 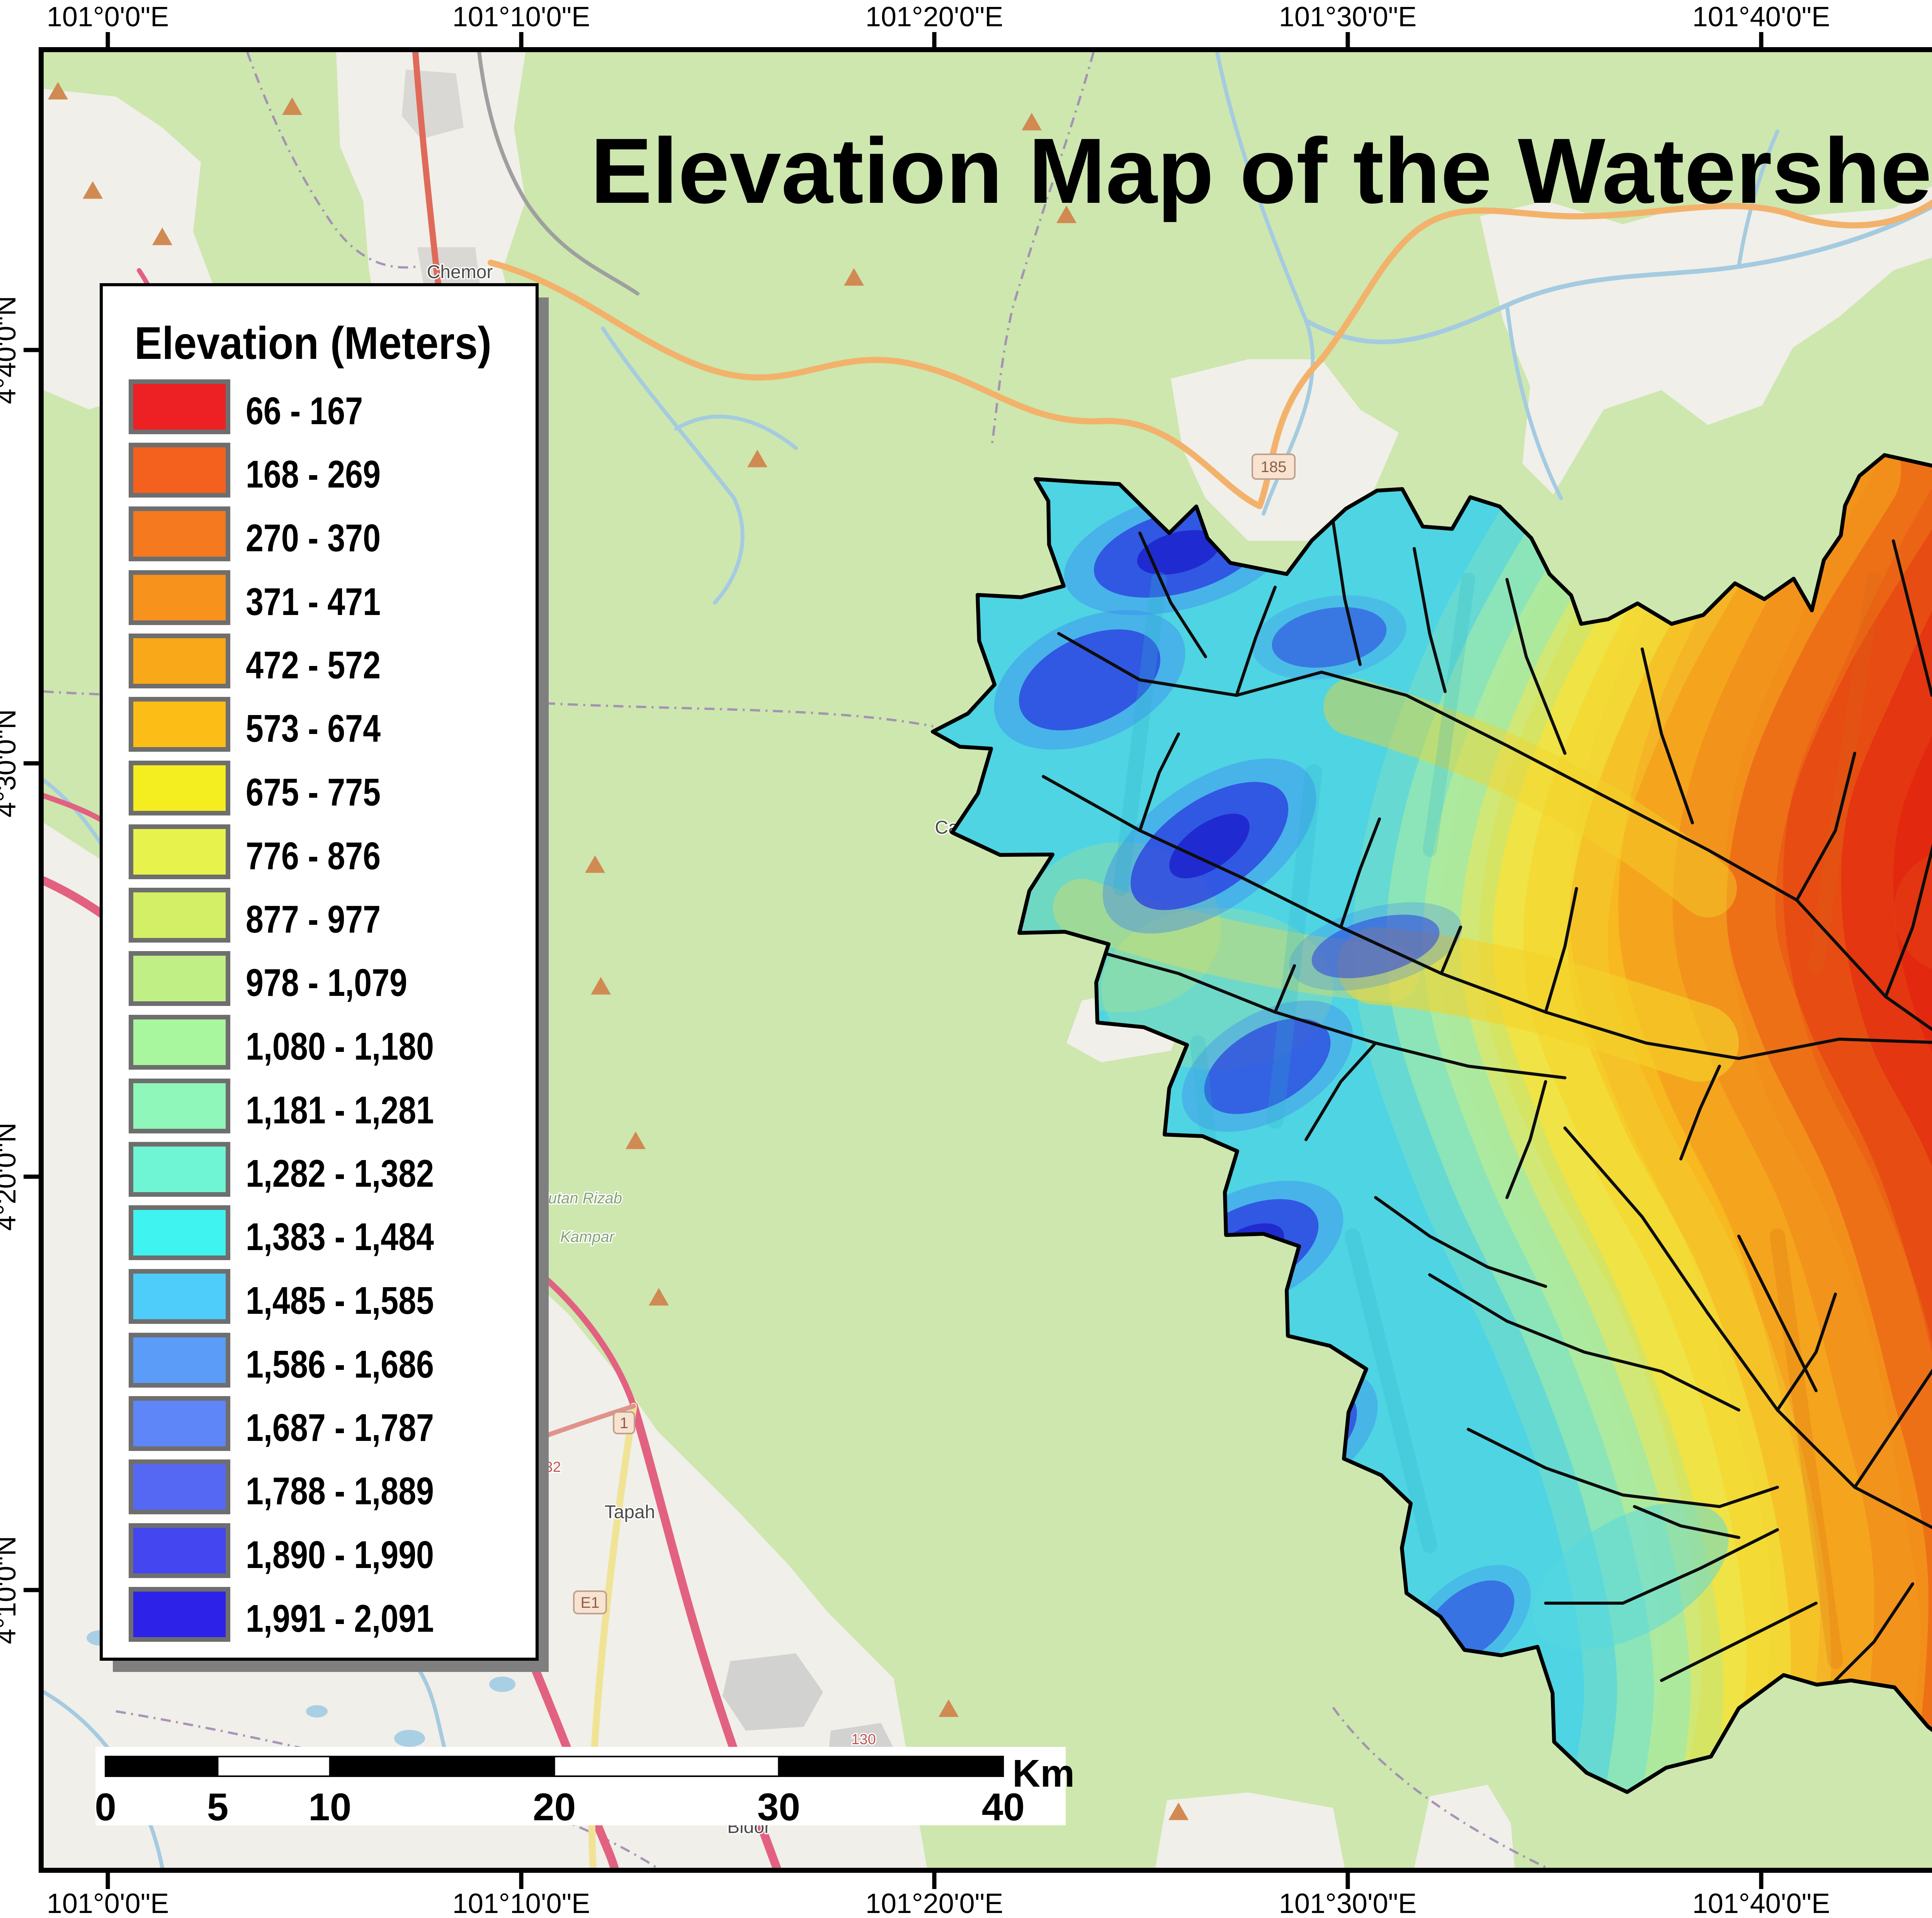 What do you see at coordinates (340, 1491) in the screenshot?
I see `svg-text: 1,788 - 1,889` at bounding box center [340, 1491].